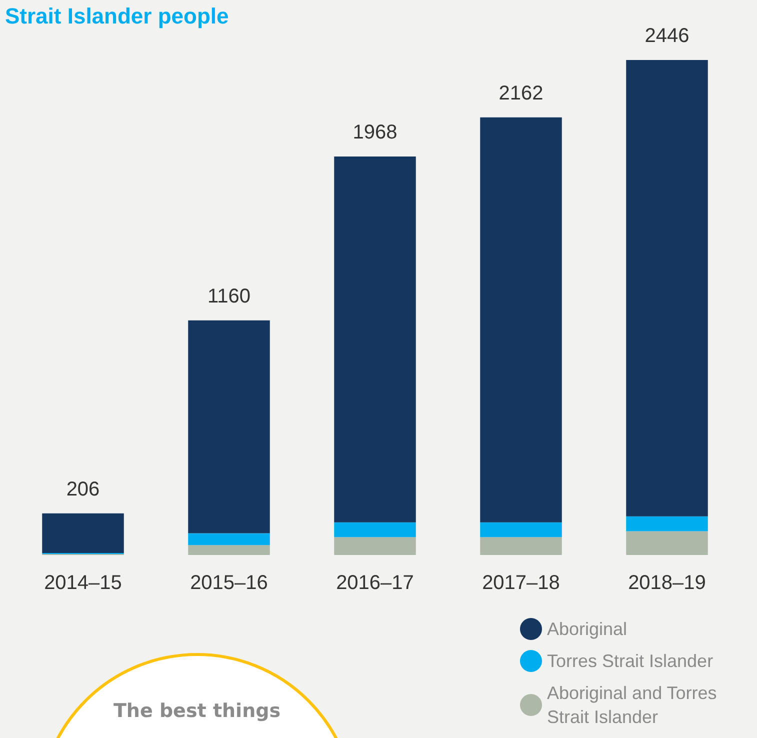 The image size is (757, 738). I want to click on annotation: 1160, so click(229, 296).